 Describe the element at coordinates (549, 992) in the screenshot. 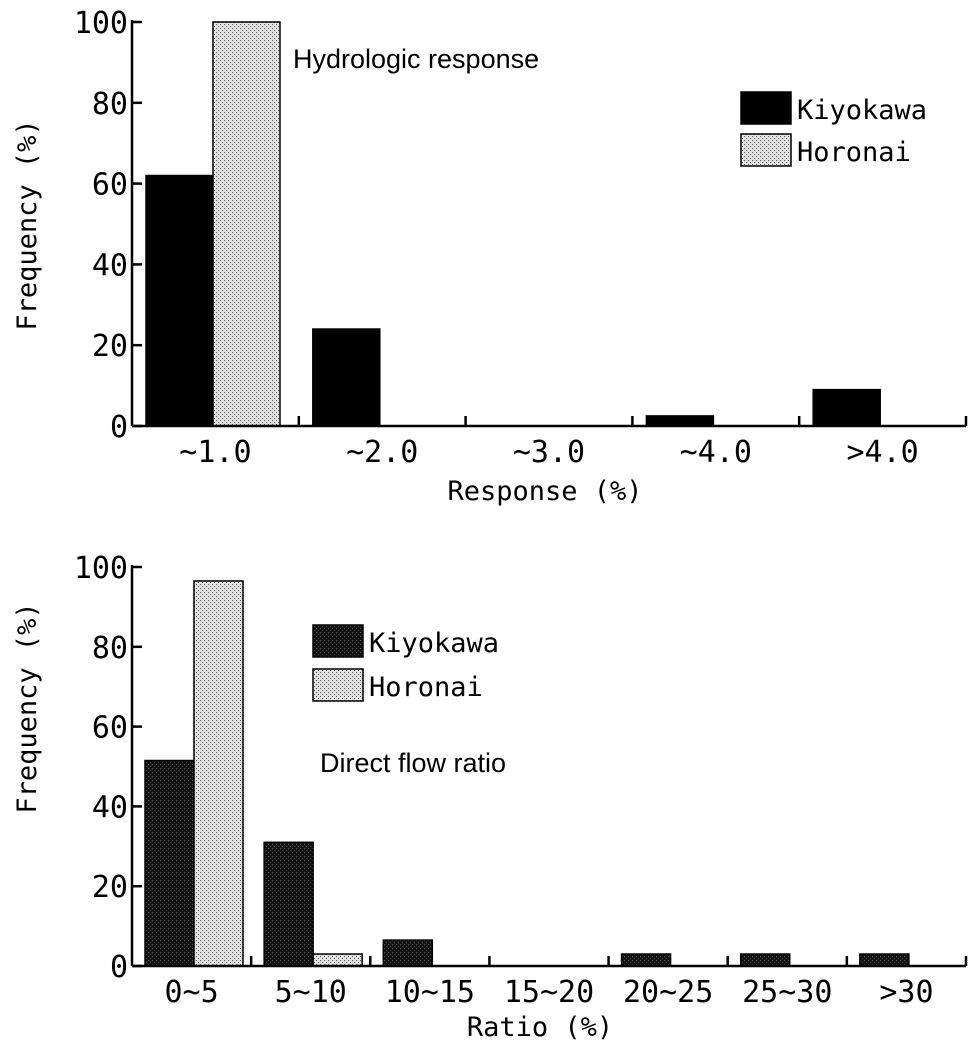

I see `x-tick-label-15-20: 15~20` at that location.